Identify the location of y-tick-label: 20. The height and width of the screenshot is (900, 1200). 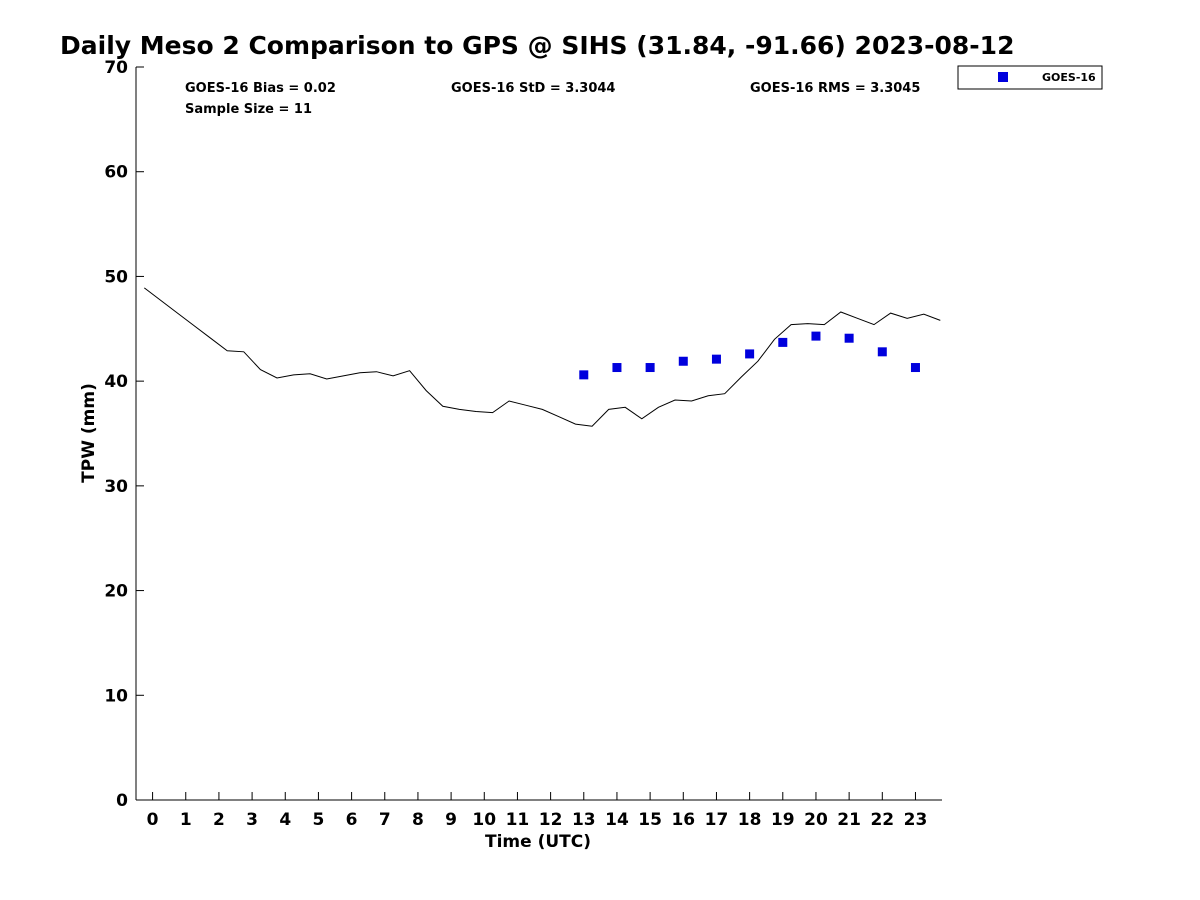
(116, 592).